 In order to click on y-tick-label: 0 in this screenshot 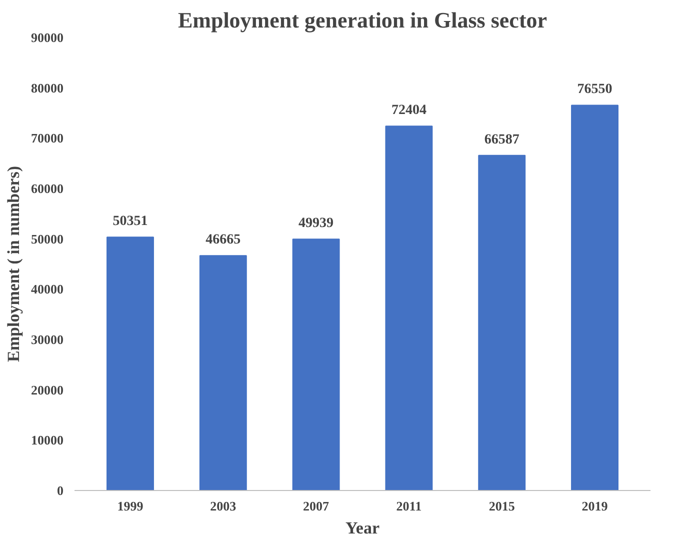, I will do `click(60, 490)`.